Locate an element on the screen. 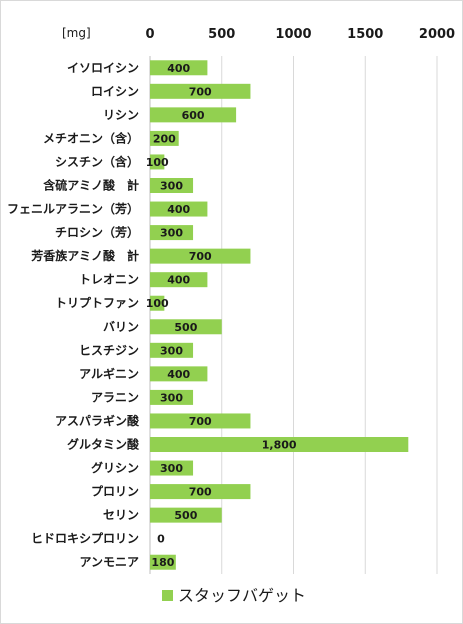 The width and height of the screenshot is (463, 624). x-tick-label: 1500 is located at coordinates (365, 34).